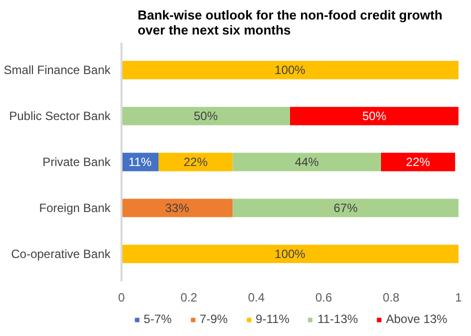 This screenshot has width=471, height=336. I want to click on y-tick-label: Private Bank, so click(77, 162).